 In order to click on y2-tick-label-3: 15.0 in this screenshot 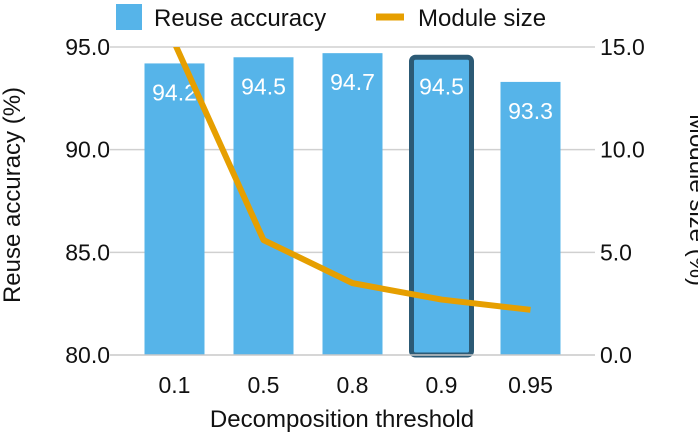, I will do `click(622, 47)`.